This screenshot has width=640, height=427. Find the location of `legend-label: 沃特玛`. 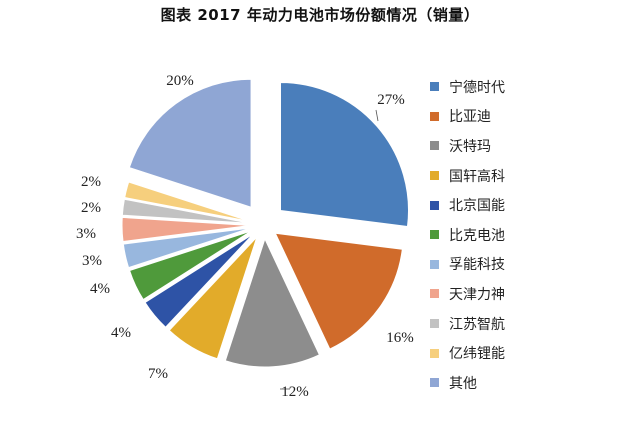

legend-label: 沃特玛 is located at coordinates (470, 146).